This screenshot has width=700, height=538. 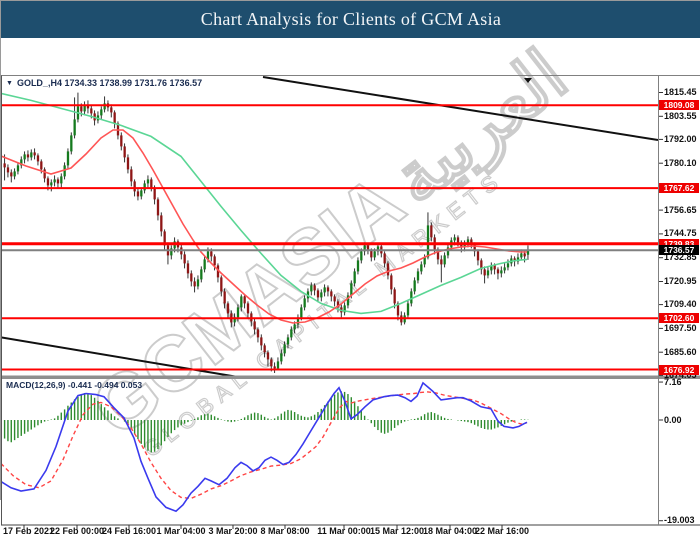 I want to click on macd-indicator-label: MACD(12,26,9) -0.441 -0.494 0.053, so click(x=74, y=385).